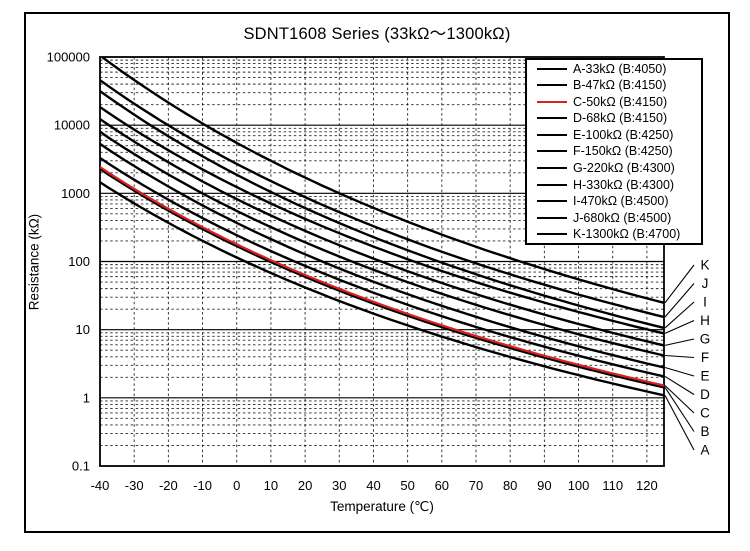 Image resolution: width=750 pixels, height=551 pixels. What do you see at coordinates (168, 485) in the screenshot?
I see `x-tick-label: -20` at bounding box center [168, 485].